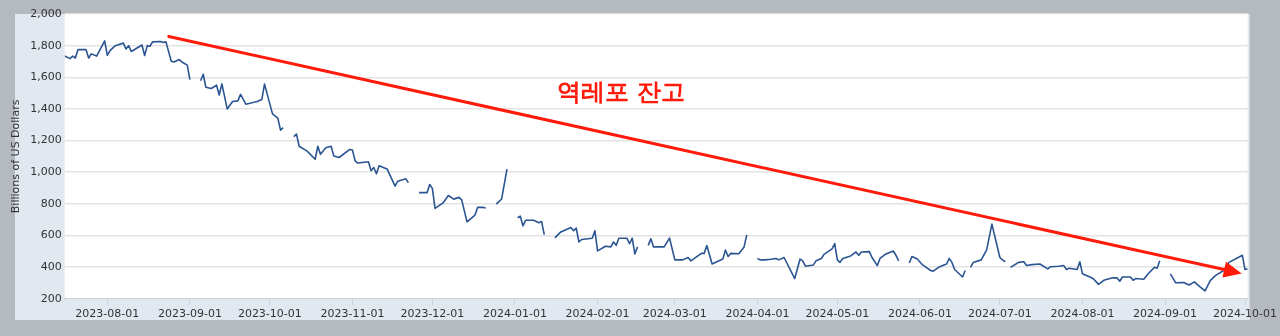 This screenshot has height=336, width=1280. Describe the element at coordinates (597, 314) in the screenshot. I see `x-tick-label: 2024-02-01` at that location.